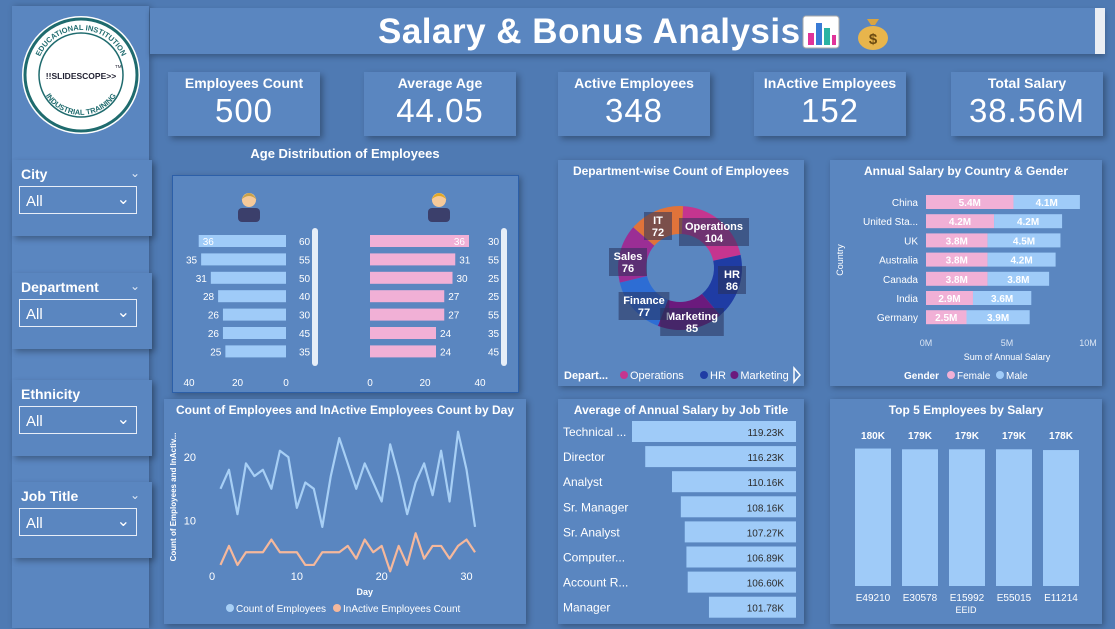 This screenshot has width=1115, height=629. What do you see at coordinates (921, 376) in the screenshot?
I see `legend-title: Gender` at bounding box center [921, 376].